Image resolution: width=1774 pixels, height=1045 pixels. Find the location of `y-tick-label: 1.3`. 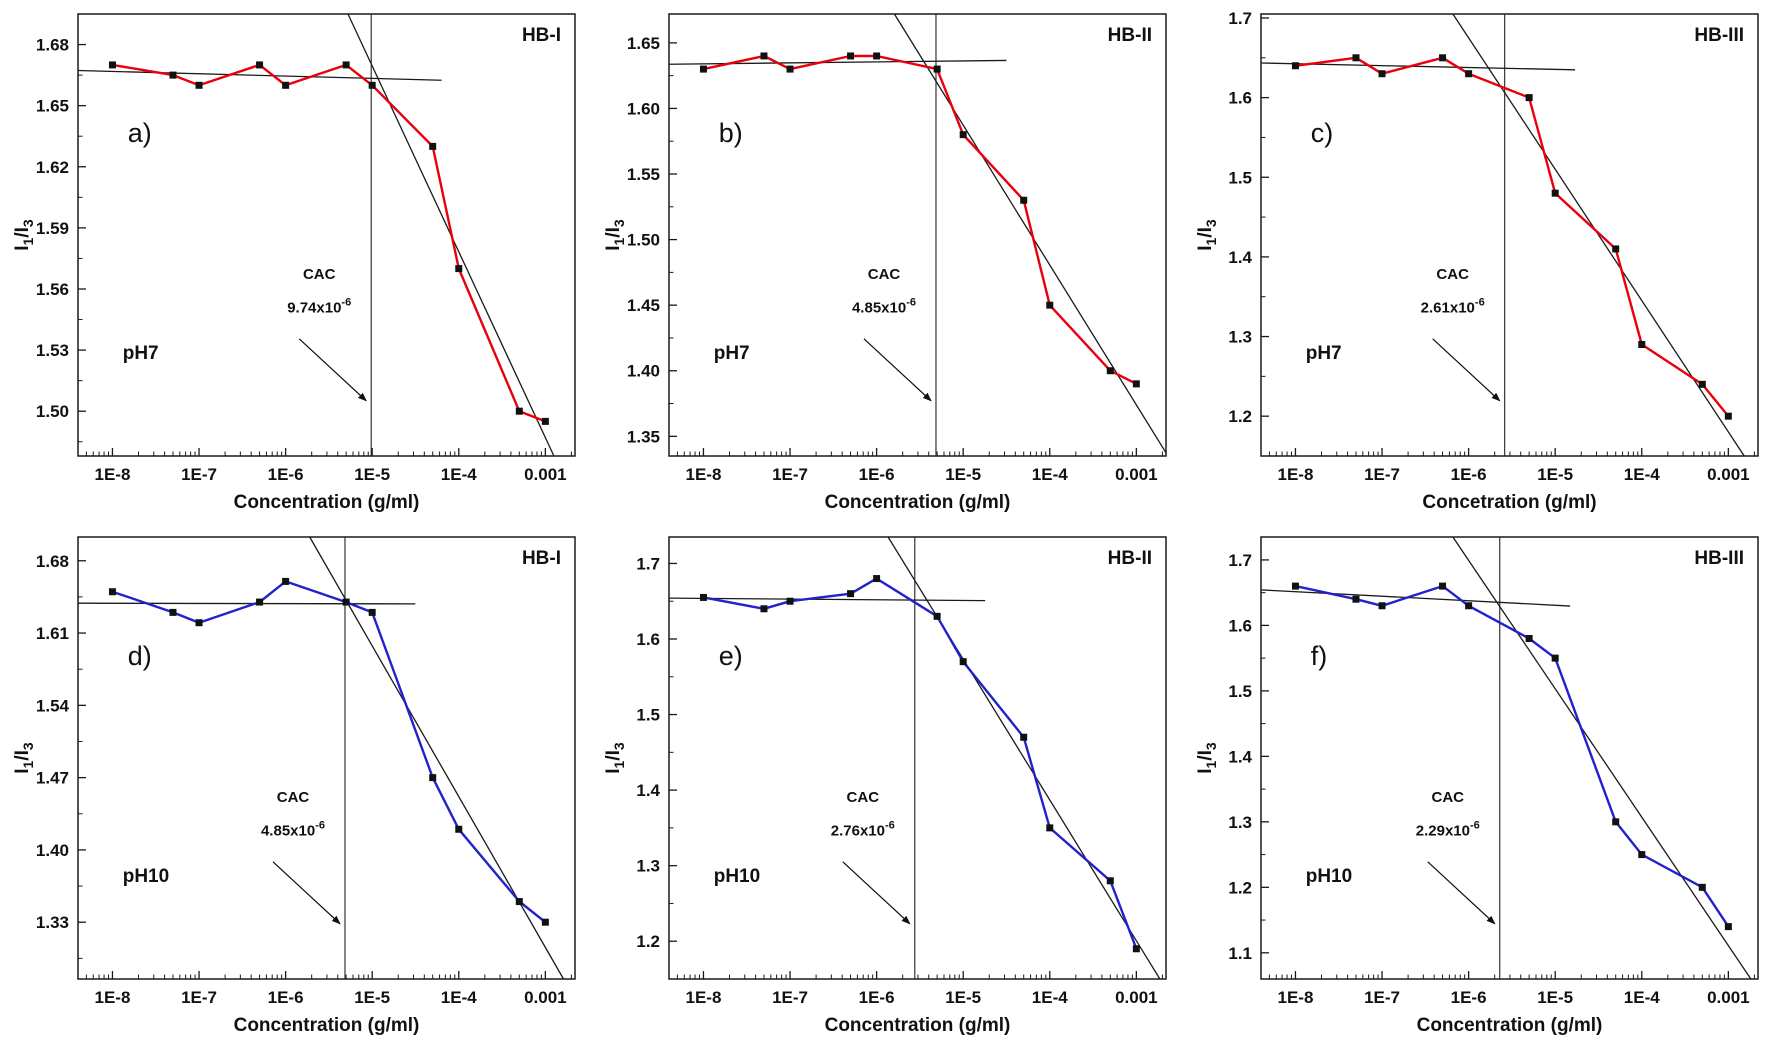

y-tick-label: 1.3 is located at coordinates (649, 865).